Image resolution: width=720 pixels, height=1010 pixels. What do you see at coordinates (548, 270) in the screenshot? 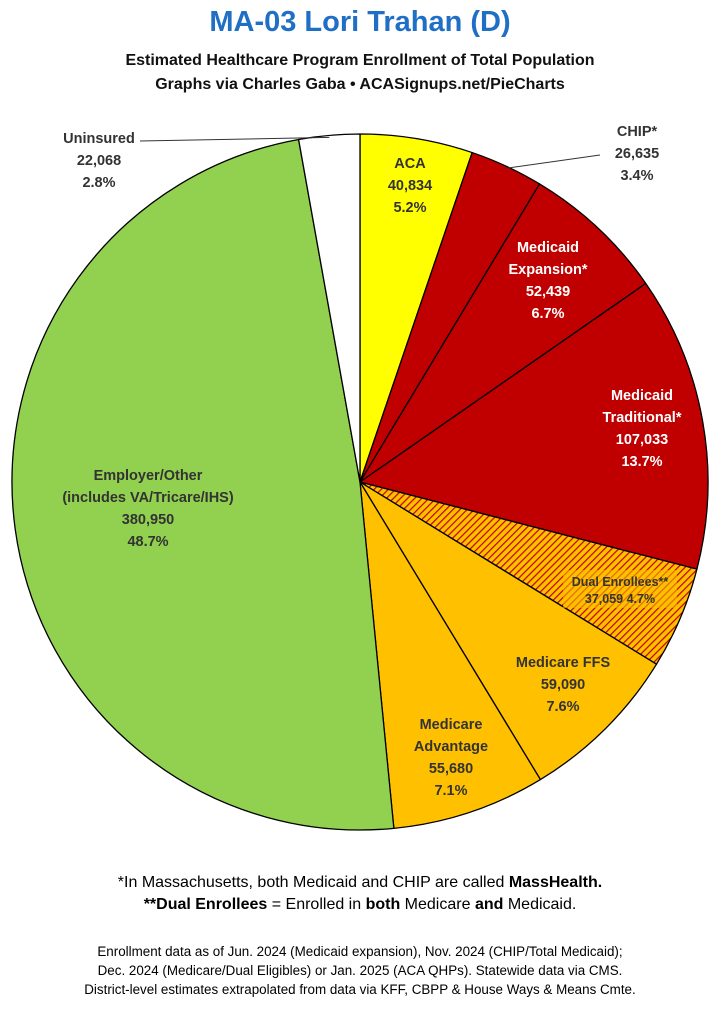
I see `label-name-medicaid-expansion: Expansion*` at bounding box center [548, 270].